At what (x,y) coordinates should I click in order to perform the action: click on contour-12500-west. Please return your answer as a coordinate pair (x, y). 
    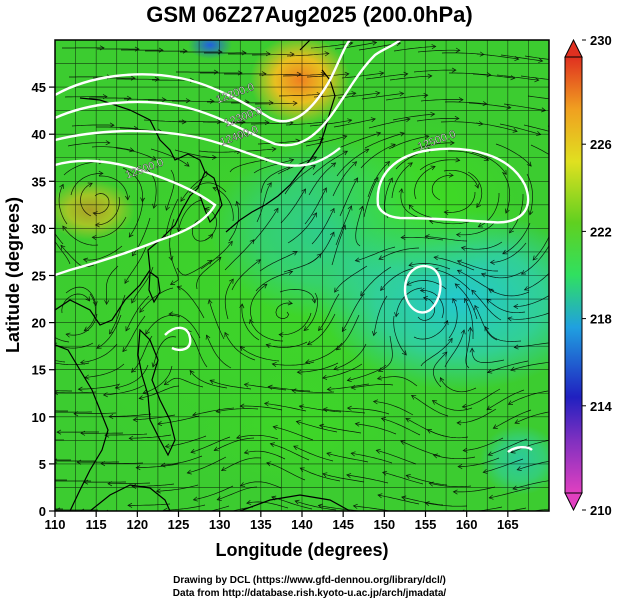
    Looking at the image, I should click on (136, 218).